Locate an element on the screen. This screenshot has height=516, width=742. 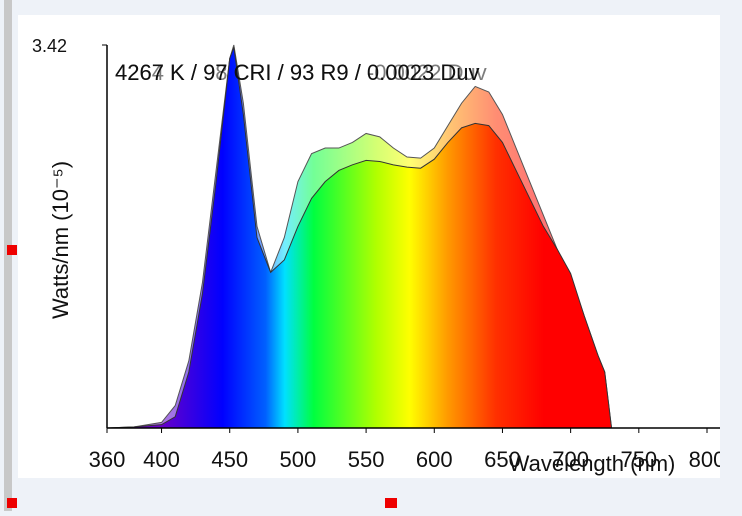
y-axis-title: Watts/nm (10⁻⁵) is located at coordinates (60, 240).